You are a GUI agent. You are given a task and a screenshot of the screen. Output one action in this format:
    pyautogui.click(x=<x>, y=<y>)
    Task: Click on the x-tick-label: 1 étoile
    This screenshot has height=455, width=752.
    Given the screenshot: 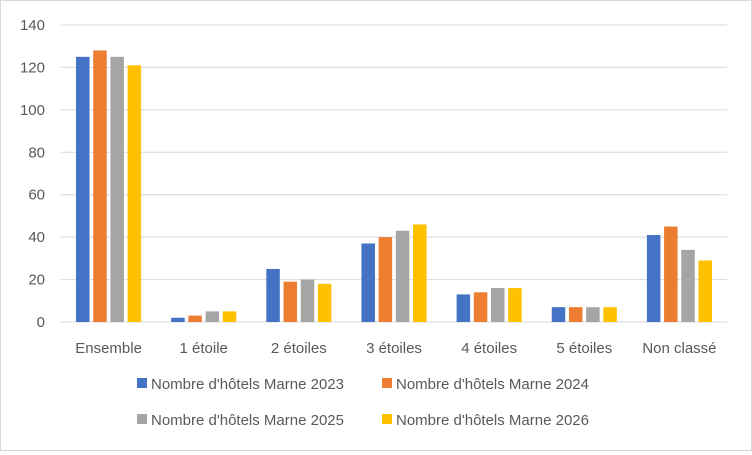 What is the action you would take?
    pyautogui.click(x=204, y=348)
    